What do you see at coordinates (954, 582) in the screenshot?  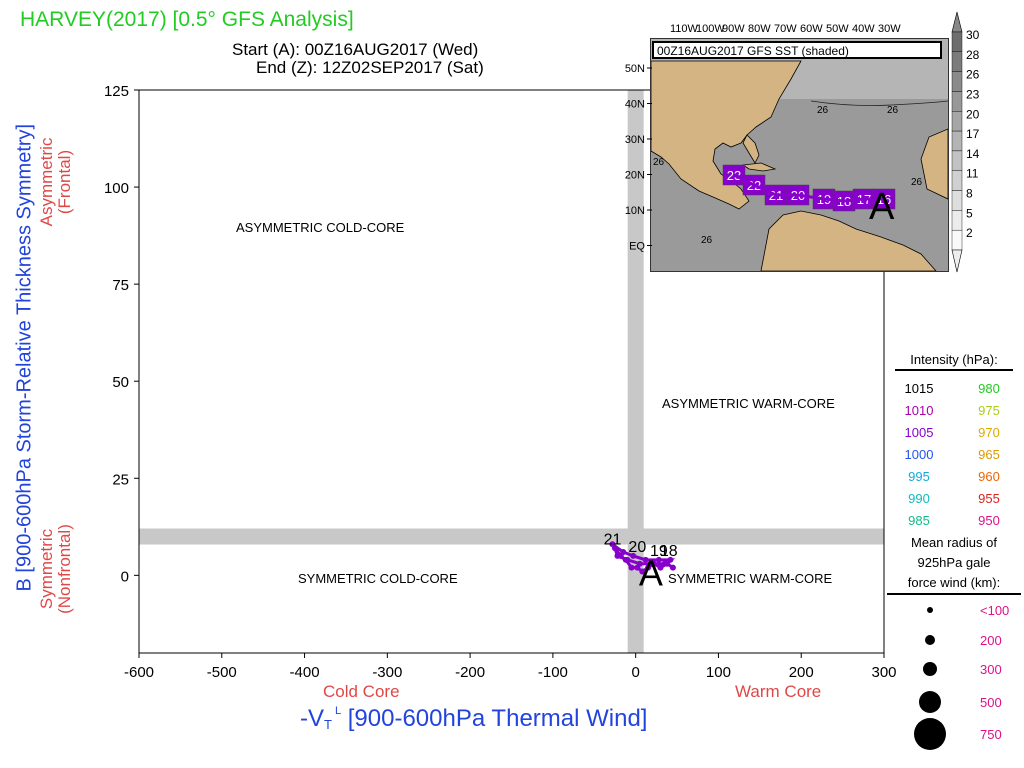 I see `radius-legend-title-3: force wind (km):` at bounding box center [954, 582].